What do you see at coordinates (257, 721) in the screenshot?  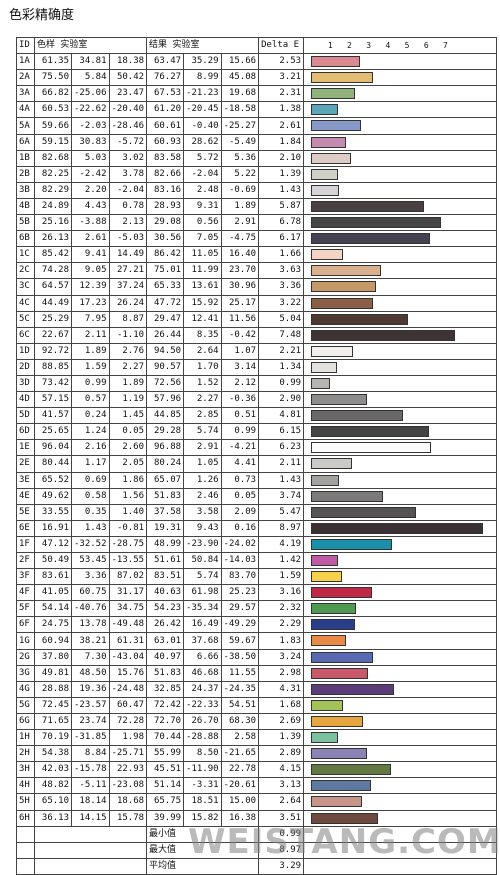 I see `table-row: 6G 71.65 23.74 72.28 72.70 26.70 68.30 2.69` at bounding box center [257, 721].